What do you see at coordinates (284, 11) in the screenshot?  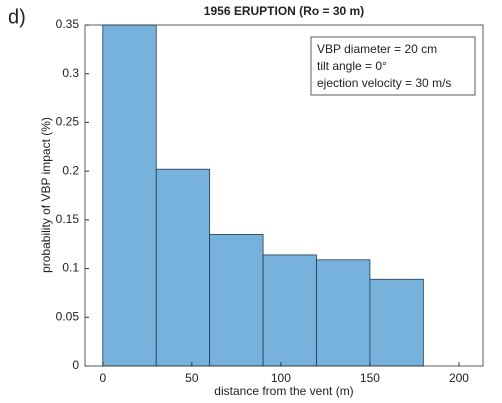 I see `chart-title: 1956 ERUPTION (Ro = 30 m)` at bounding box center [284, 11].